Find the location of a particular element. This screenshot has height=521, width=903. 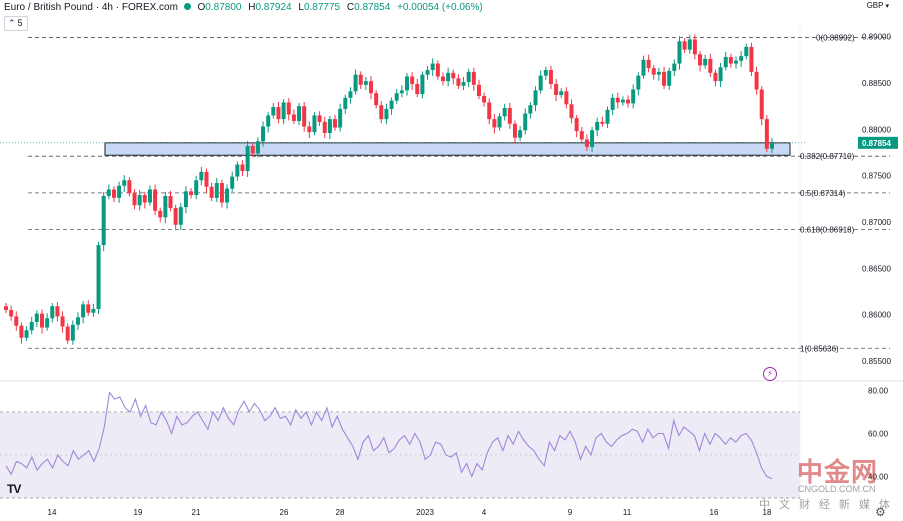

price-tick-label: 0.87500 is located at coordinates (876, 176).